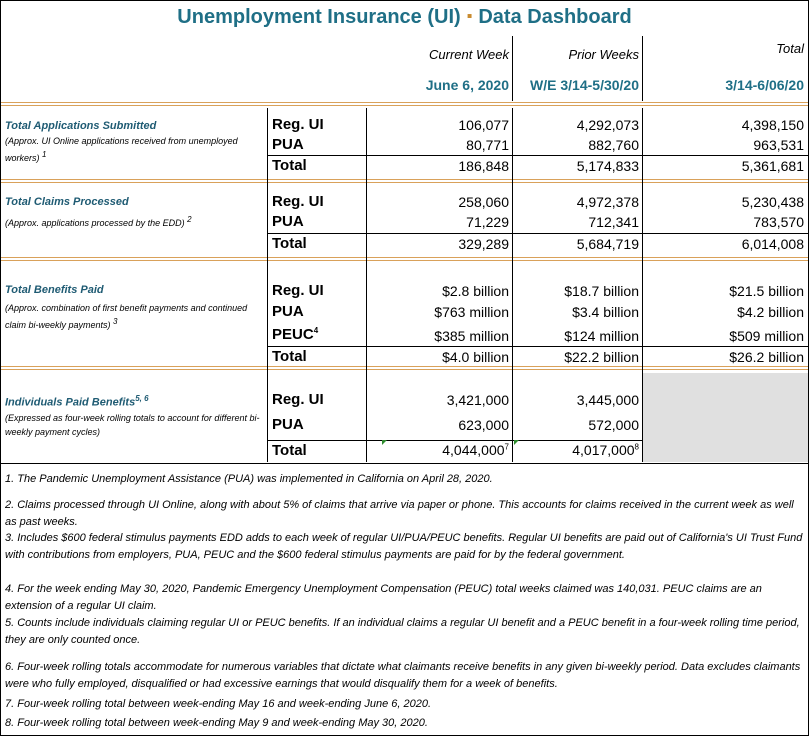 Image resolution: width=809 pixels, height=736 pixels. What do you see at coordinates (555, 17) in the screenshot?
I see `title-right: Data Dashboard` at bounding box center [555, 17].